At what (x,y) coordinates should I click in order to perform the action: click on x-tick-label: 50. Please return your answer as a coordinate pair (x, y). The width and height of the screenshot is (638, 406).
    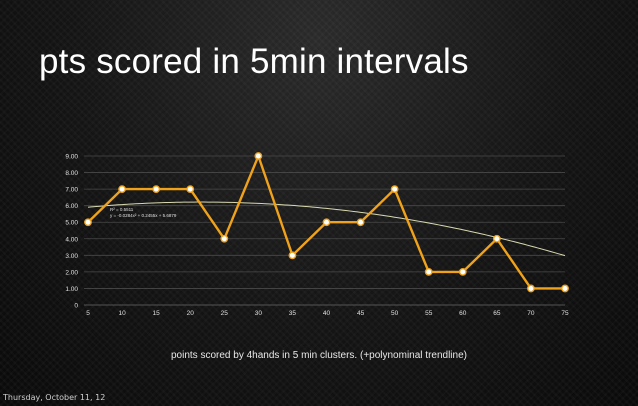
    Looking at the image, I should click on (395, 313).